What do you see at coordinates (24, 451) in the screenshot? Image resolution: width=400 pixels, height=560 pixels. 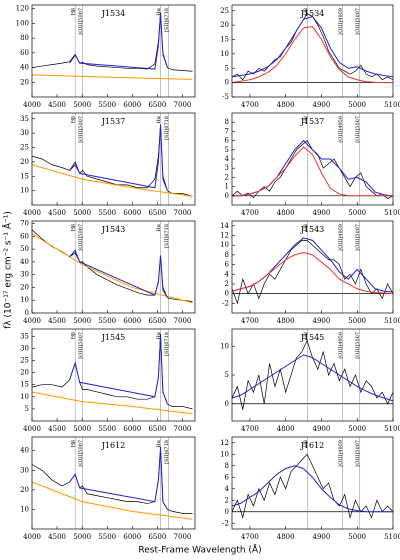 I see `y-tick-label: 40` at bounding box center [24, 451].